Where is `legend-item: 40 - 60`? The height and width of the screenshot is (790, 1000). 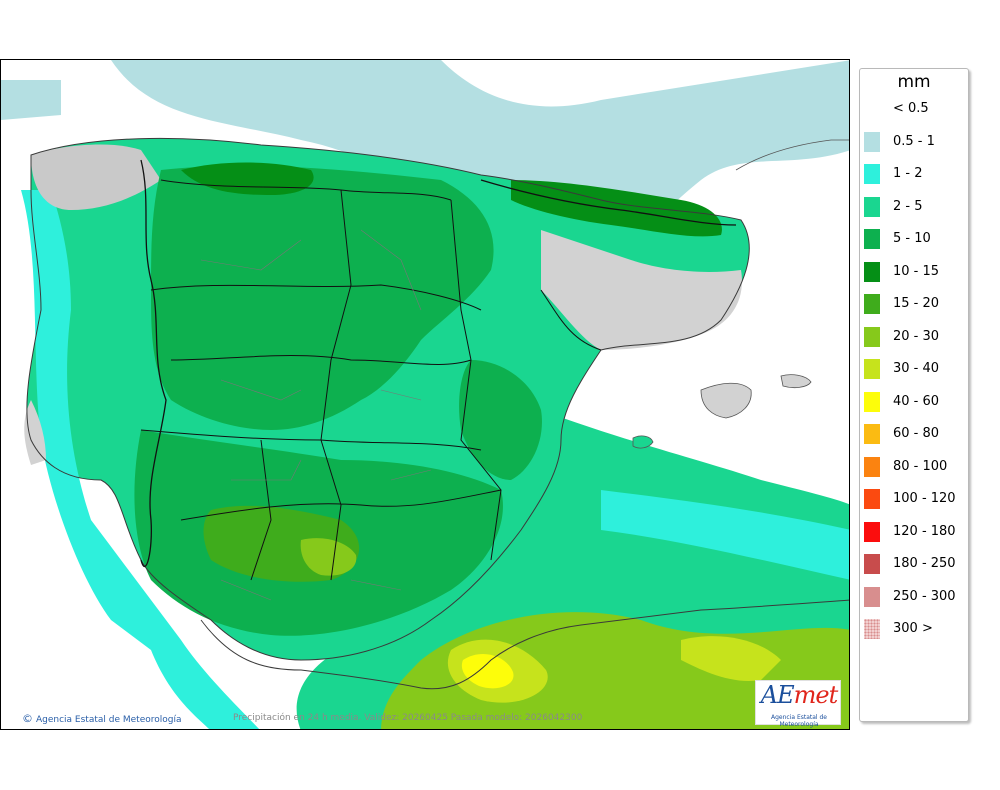 legend-item: 40 - 60 is located at coordinates (916, 401).